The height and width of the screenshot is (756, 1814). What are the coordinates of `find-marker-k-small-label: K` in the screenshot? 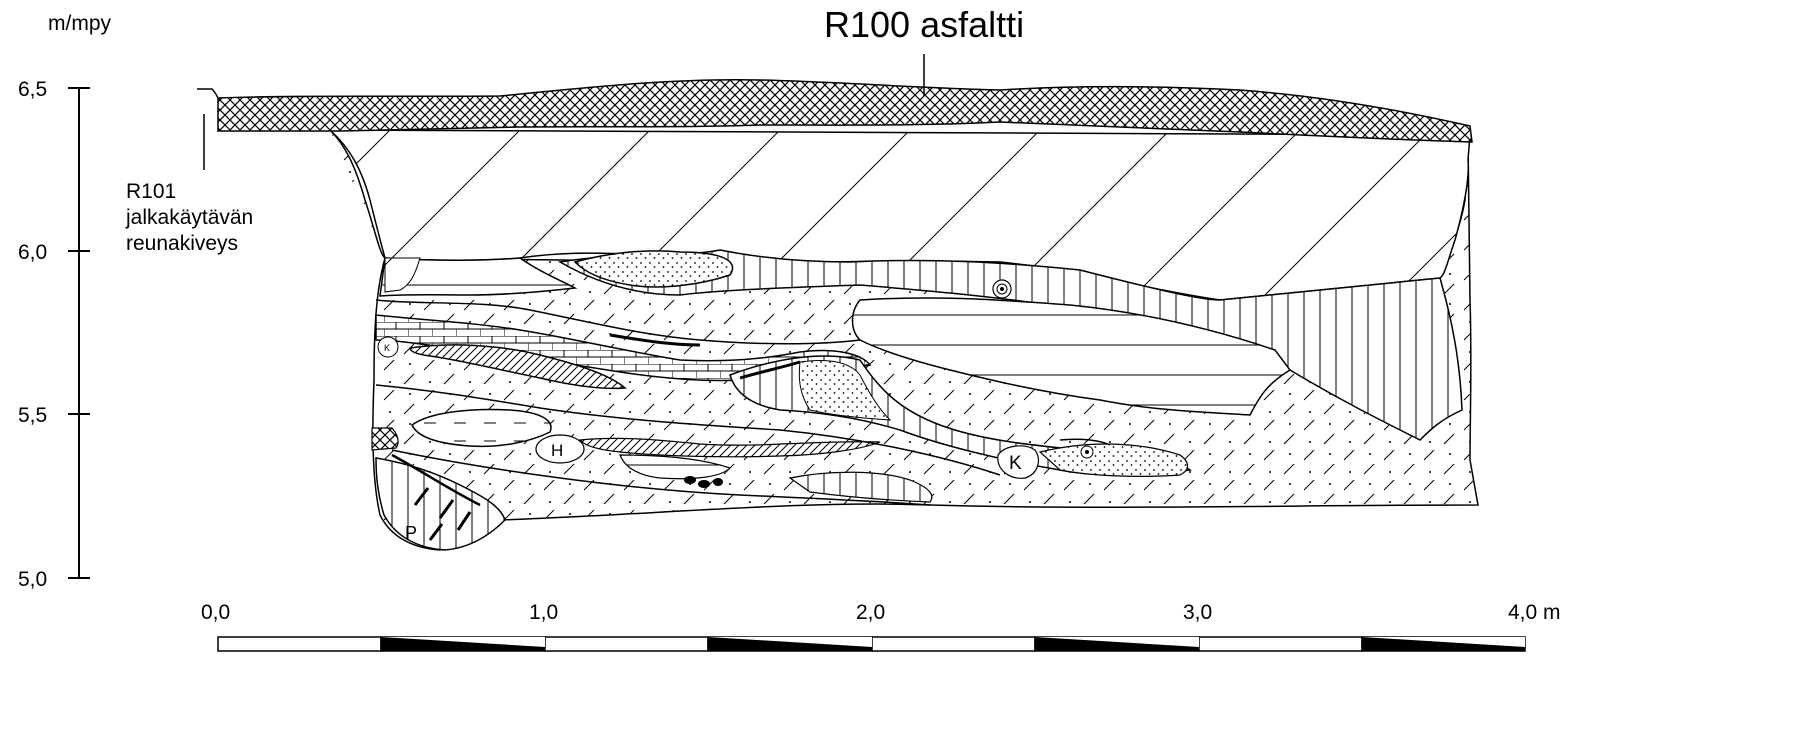 It's located at (387, 348).